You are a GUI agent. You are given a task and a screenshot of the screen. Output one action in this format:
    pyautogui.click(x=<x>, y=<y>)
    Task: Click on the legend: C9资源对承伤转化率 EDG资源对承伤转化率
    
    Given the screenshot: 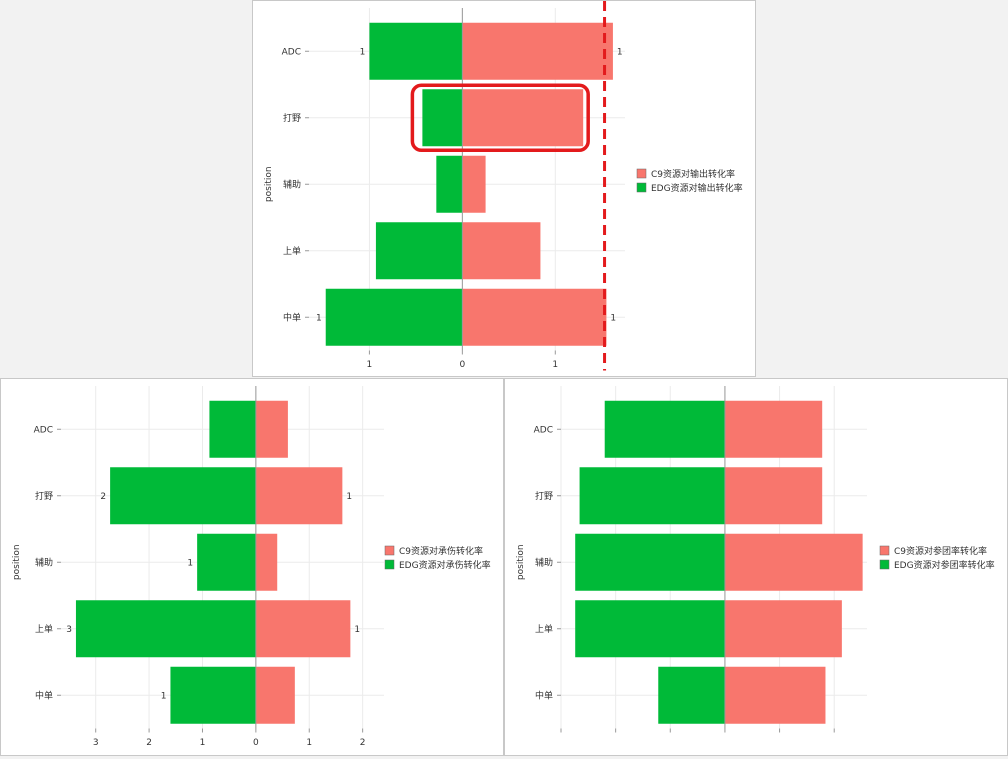 What is the action you would take?
    pyautogui.click(x=437, y=558)
    